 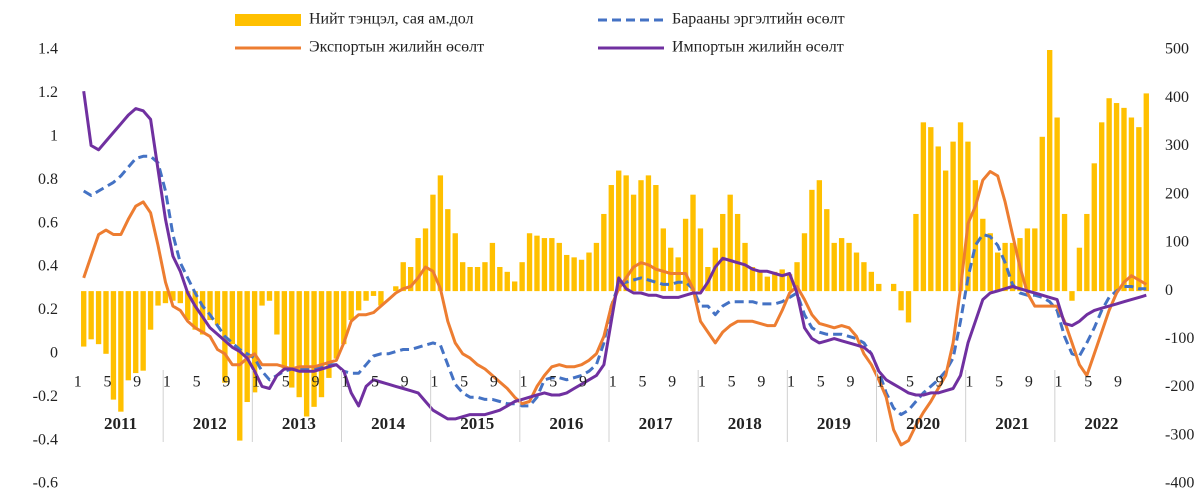 What do you see at coordinates (391, 19) in the screenshot?
I see `legend-label: Нийт тэнцэл, сая ам.дол` at bounding box center [391, 19].